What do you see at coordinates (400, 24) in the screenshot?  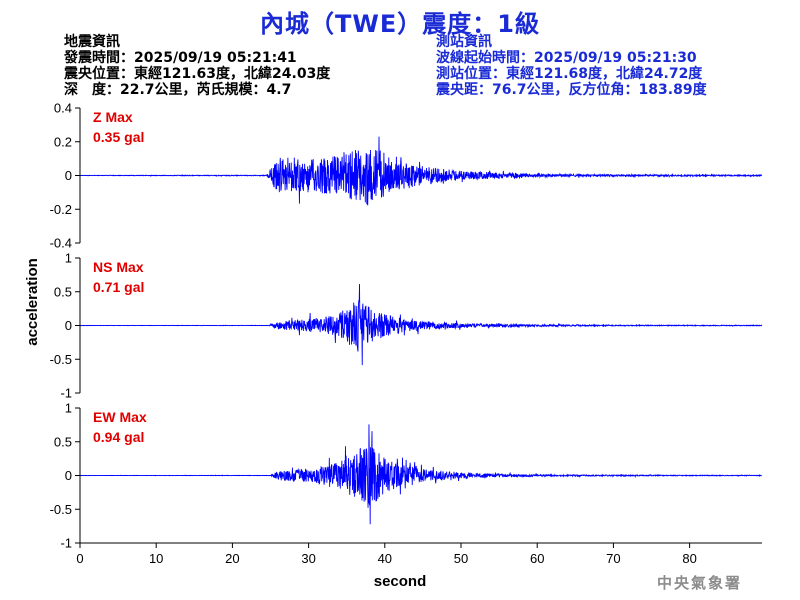 I see `page-title: 內城（TWE）震度：1級` at bounding box center [400, 24].